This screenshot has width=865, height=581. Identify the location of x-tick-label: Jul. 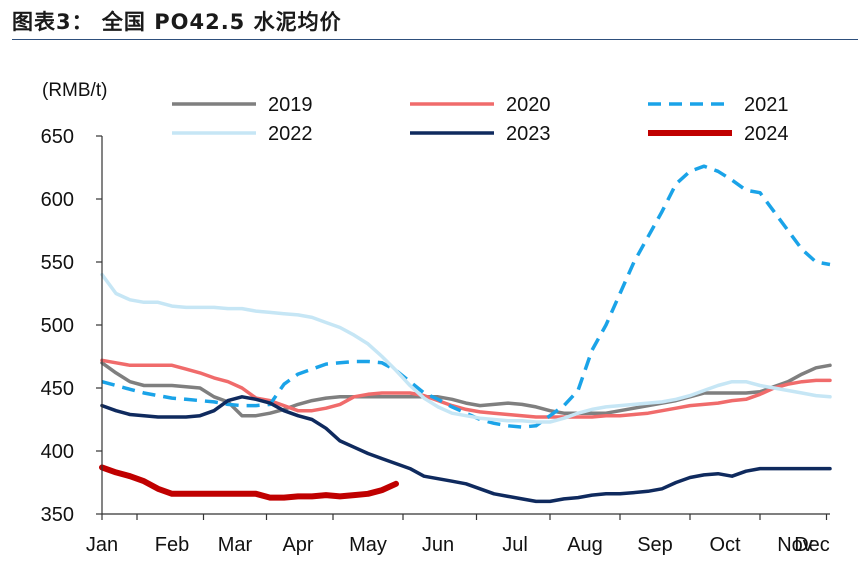
(515, 545).